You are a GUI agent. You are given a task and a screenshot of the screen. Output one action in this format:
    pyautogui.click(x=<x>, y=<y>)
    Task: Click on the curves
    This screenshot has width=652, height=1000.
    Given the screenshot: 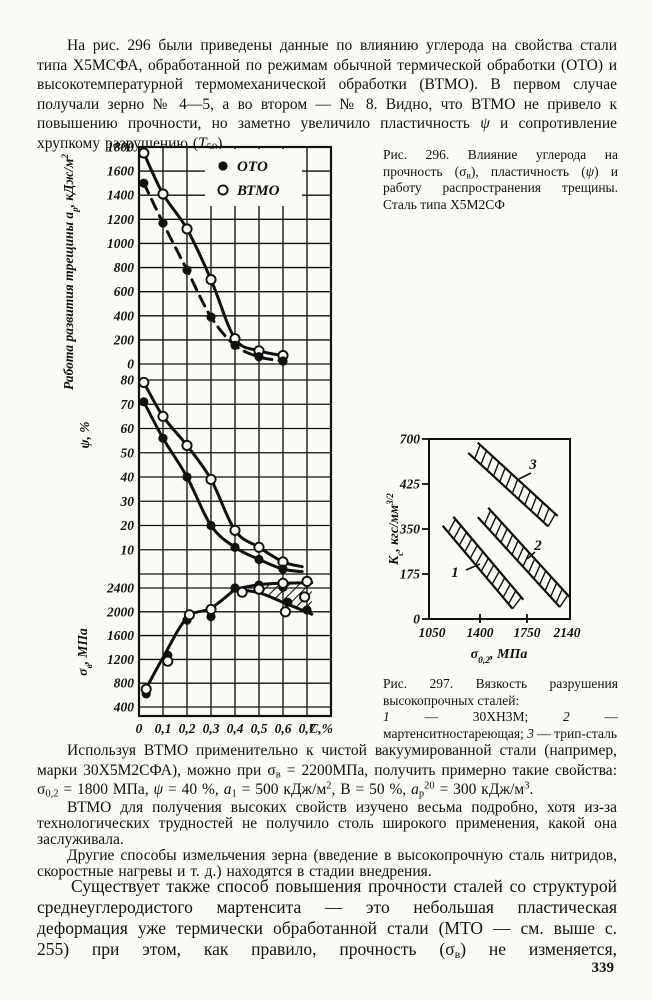 What is the action you would take?
    pyautogui.click(x=226, y=423)
    